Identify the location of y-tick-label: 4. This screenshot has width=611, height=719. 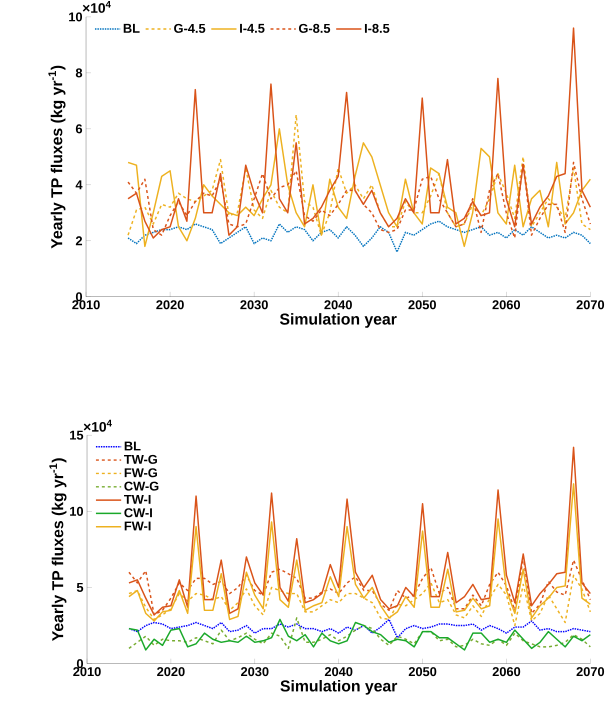
(79, 185).